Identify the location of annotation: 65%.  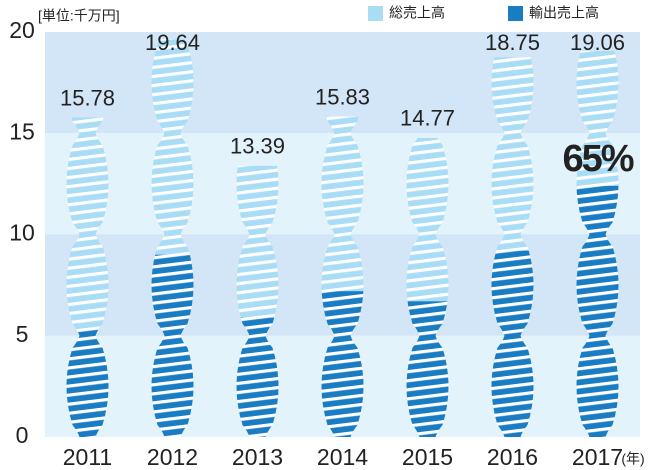
(597, 159).